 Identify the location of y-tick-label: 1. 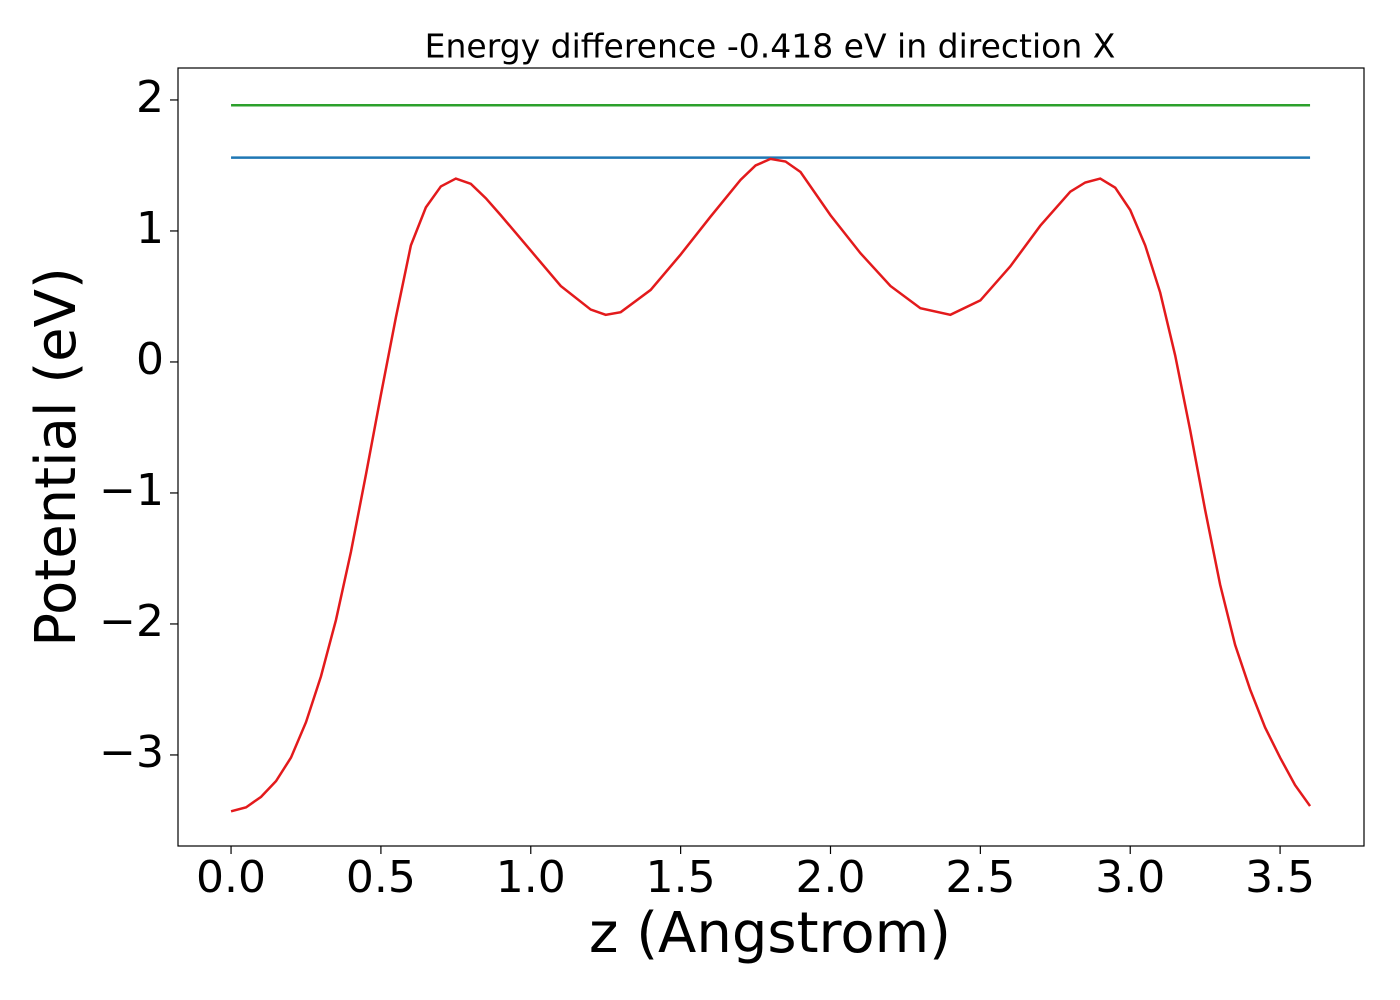
(150, 228).